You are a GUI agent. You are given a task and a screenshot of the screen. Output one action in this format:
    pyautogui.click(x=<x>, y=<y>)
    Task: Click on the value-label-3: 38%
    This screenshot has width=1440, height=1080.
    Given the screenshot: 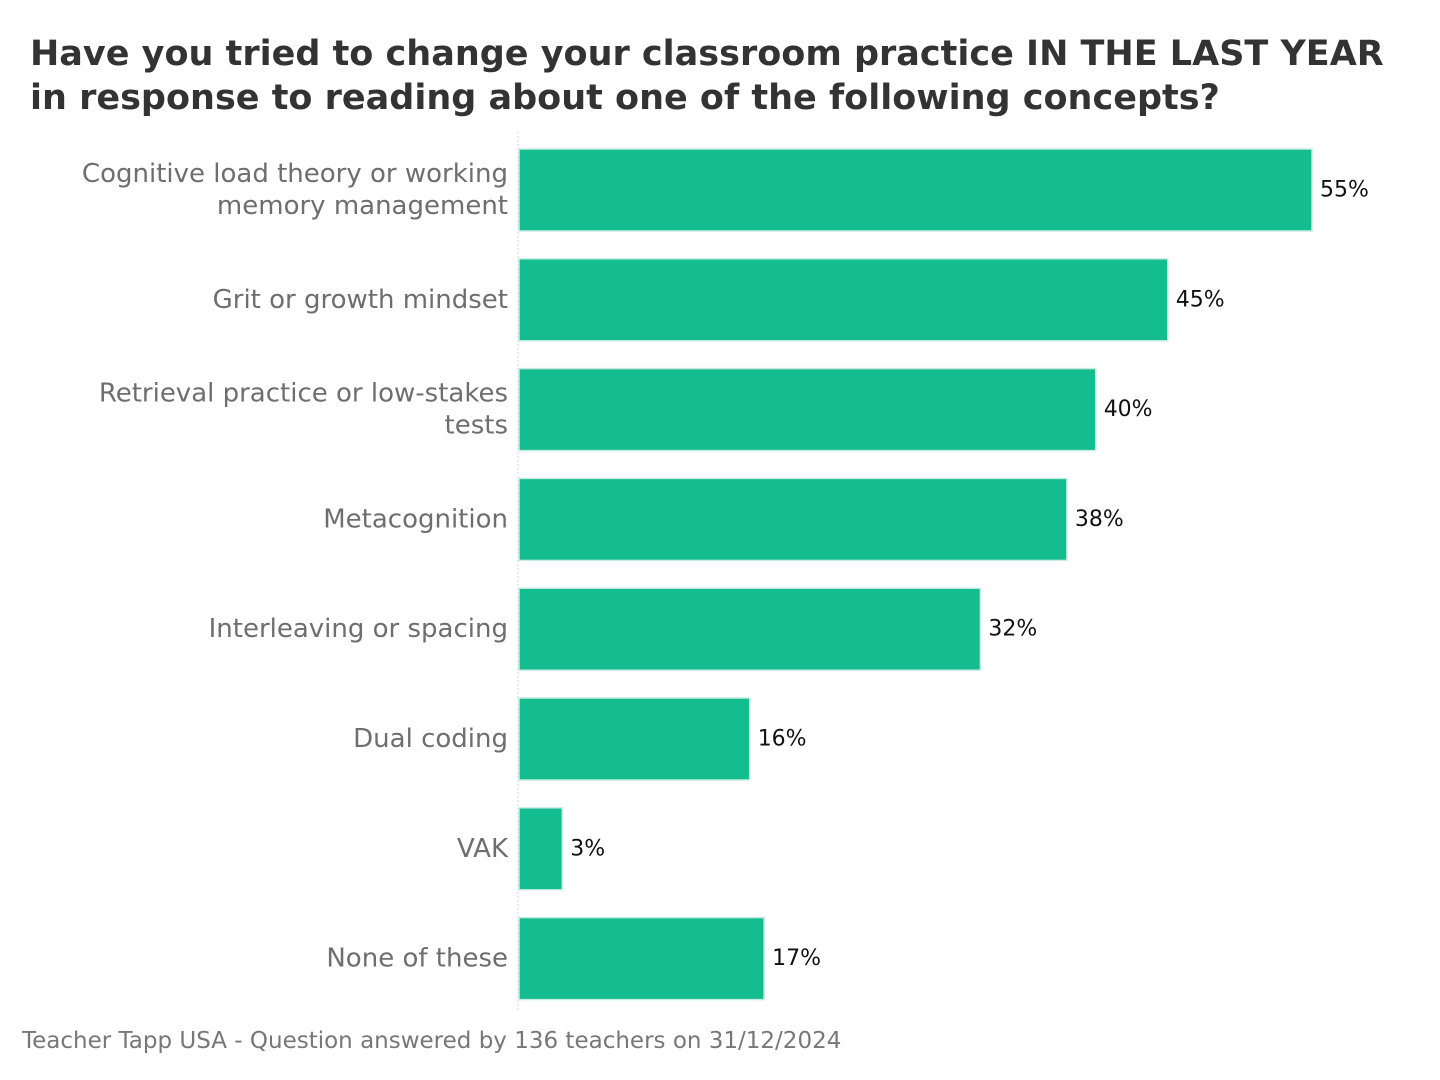 What is the action you would take?
    pyautogui.click(x=1099, y=519)
    